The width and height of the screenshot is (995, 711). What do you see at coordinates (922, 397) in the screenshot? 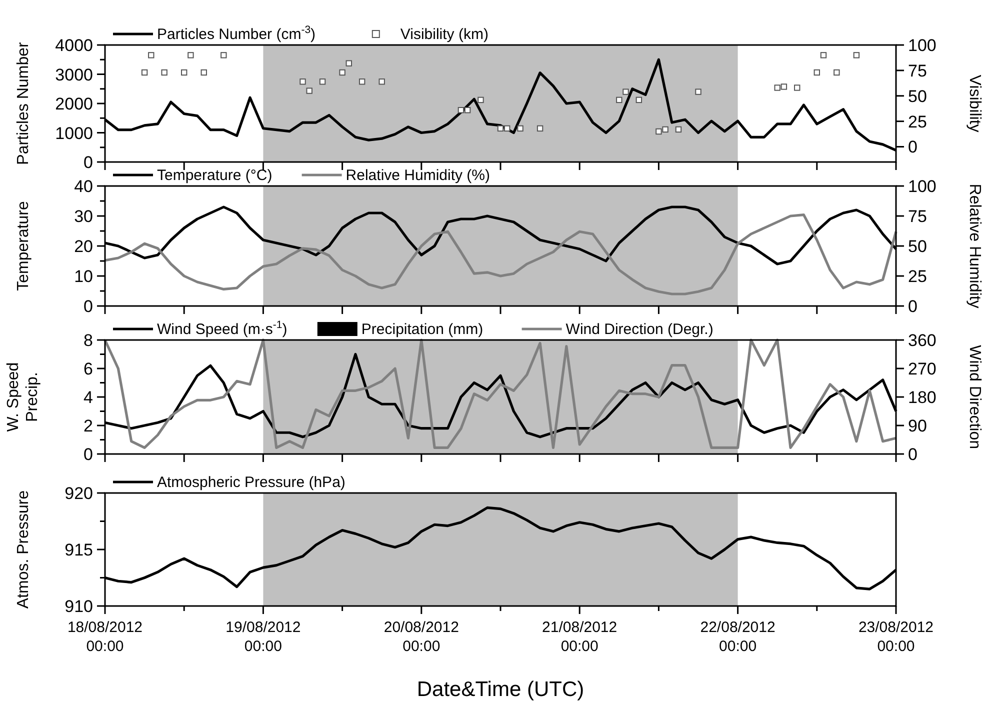
I see `y2-tick-label: 180` at bounding box center [922, 397].